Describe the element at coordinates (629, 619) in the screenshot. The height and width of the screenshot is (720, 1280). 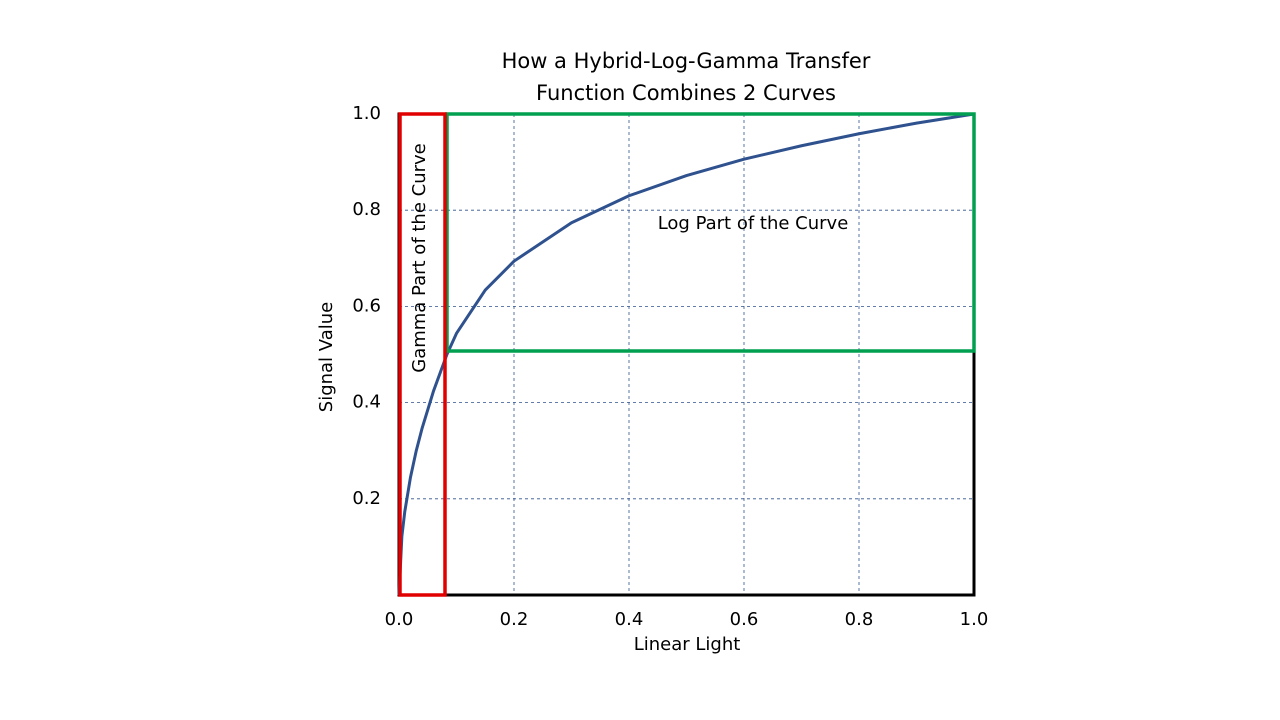
I see `x-tick-label: 0.4` at that location.